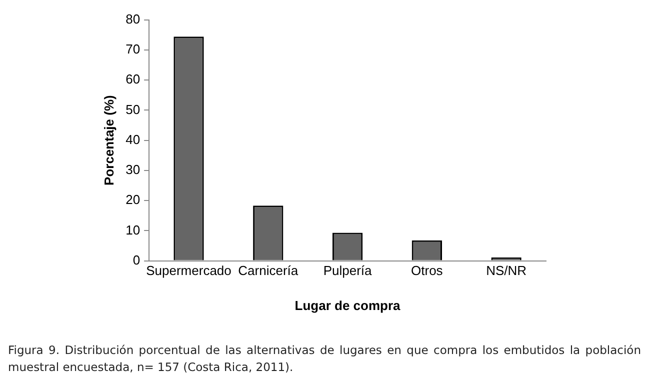  What do you see at coordinates (133, 200) in the screenshot?
I see `y-tick-label: 20` at bounding box center [133, 200].